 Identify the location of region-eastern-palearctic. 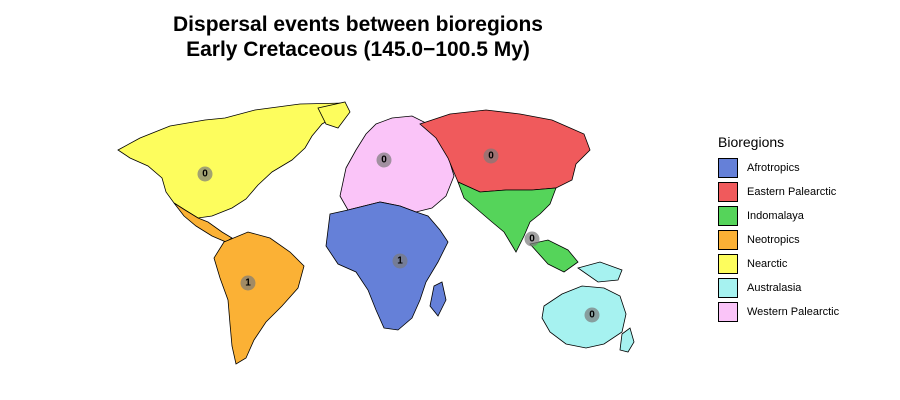
(505, 151).